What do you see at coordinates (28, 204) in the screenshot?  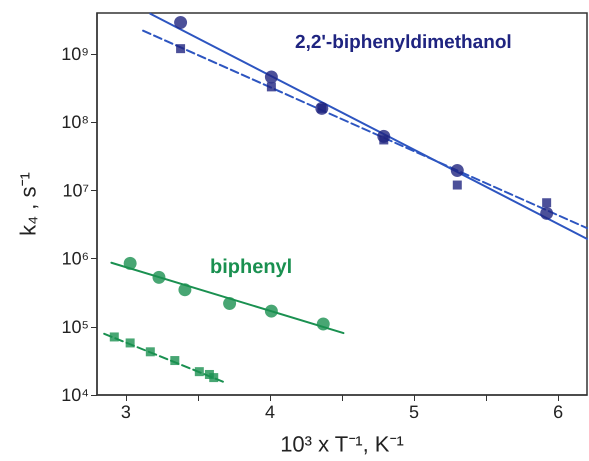 I see `y-axis-title: k₄ , s⁻¹` at bounding box center [28, 204].